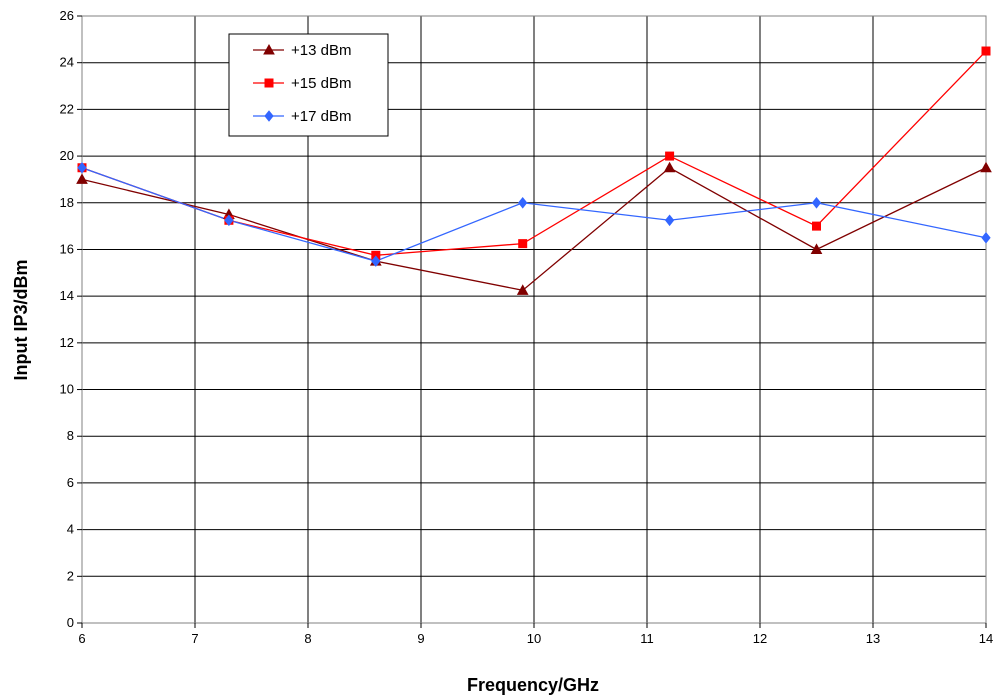 The width and height of the screenshot is (995, 698). Describe the element at coordinates (321, 116) in the screenshot. I see `legend-label-17dbm: +17 dBm` at that location.